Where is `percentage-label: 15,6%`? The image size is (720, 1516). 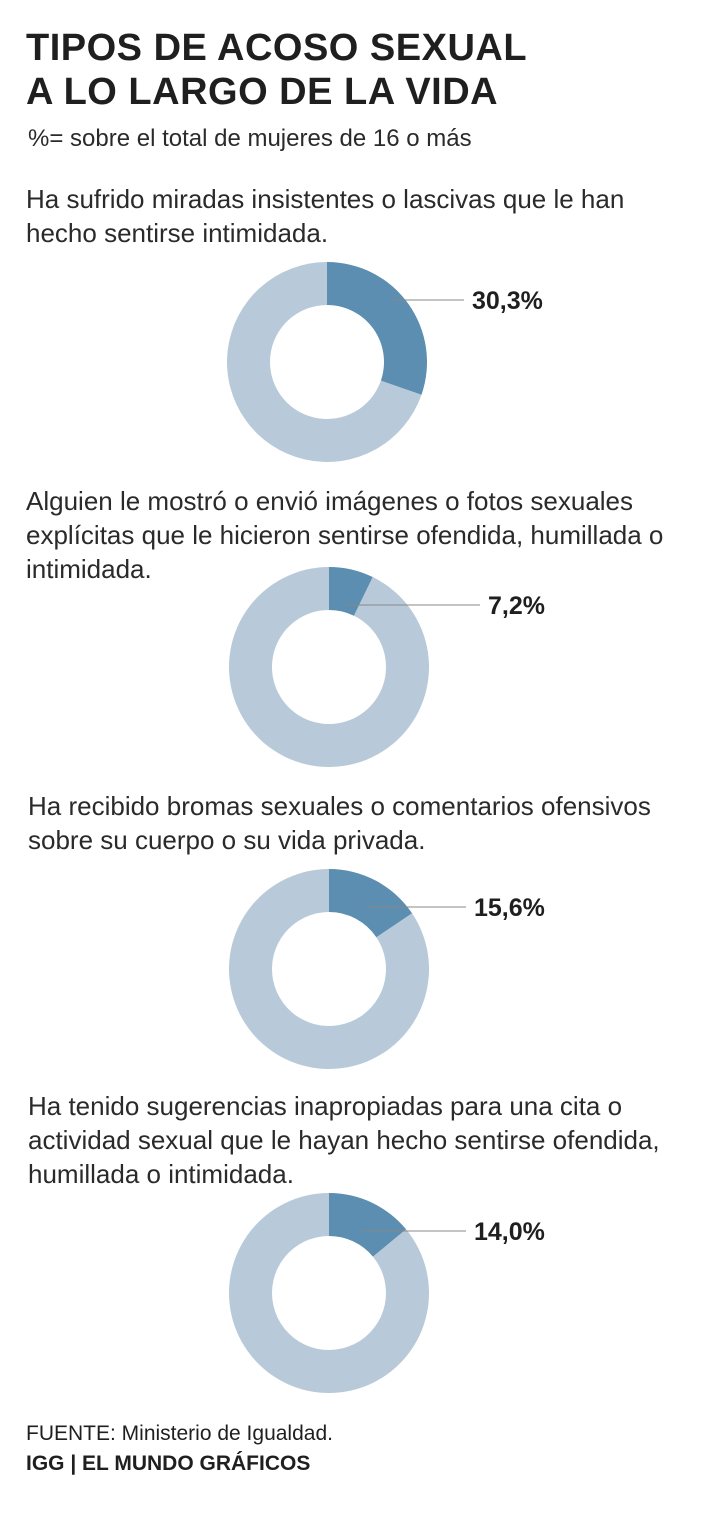 percentage-label: 15,6% is located at coordinates (509, 908).